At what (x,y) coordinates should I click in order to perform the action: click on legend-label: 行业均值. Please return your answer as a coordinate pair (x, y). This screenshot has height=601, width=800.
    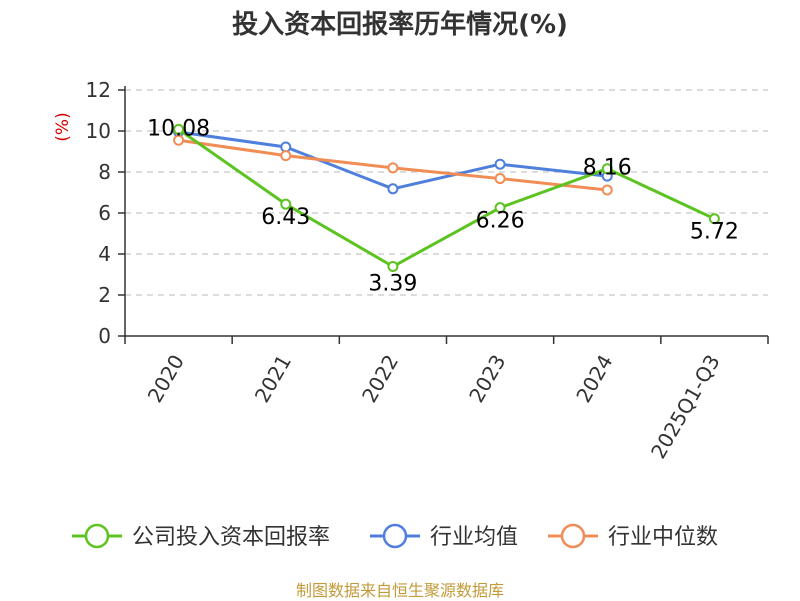
    Looking at the image, I should click on (474, 537).